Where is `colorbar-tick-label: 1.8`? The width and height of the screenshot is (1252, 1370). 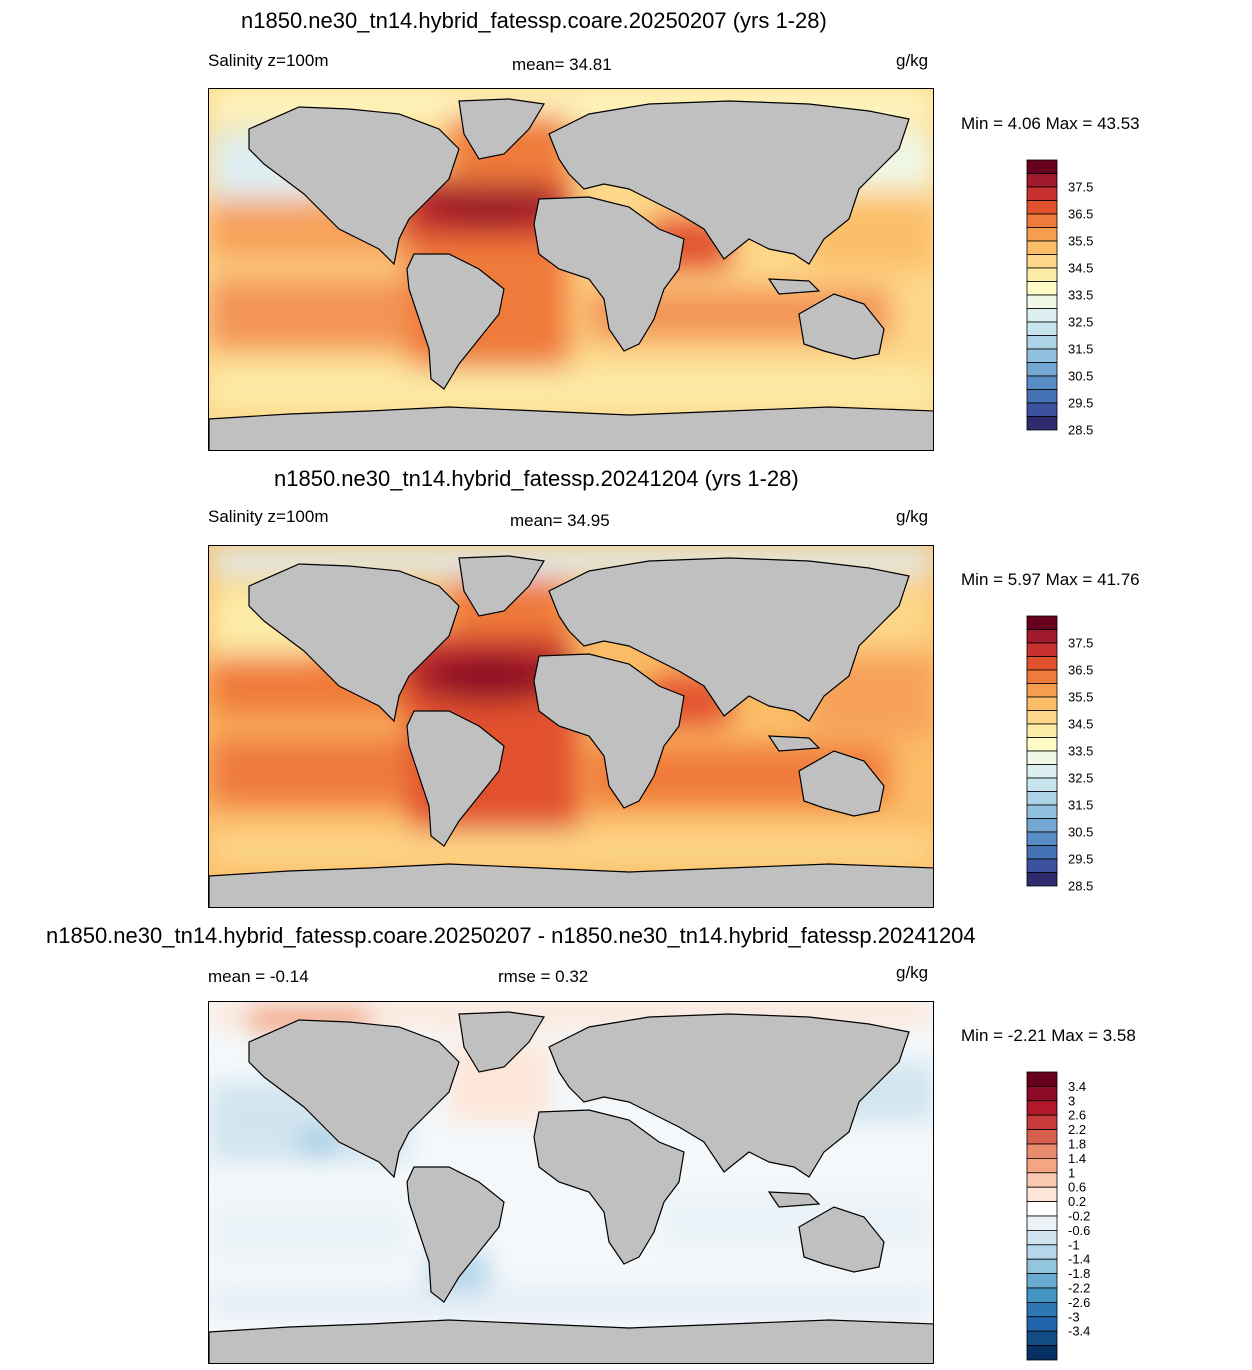
colorbar-tick-label: 1.8 is located at coordinates (1077, 1144).